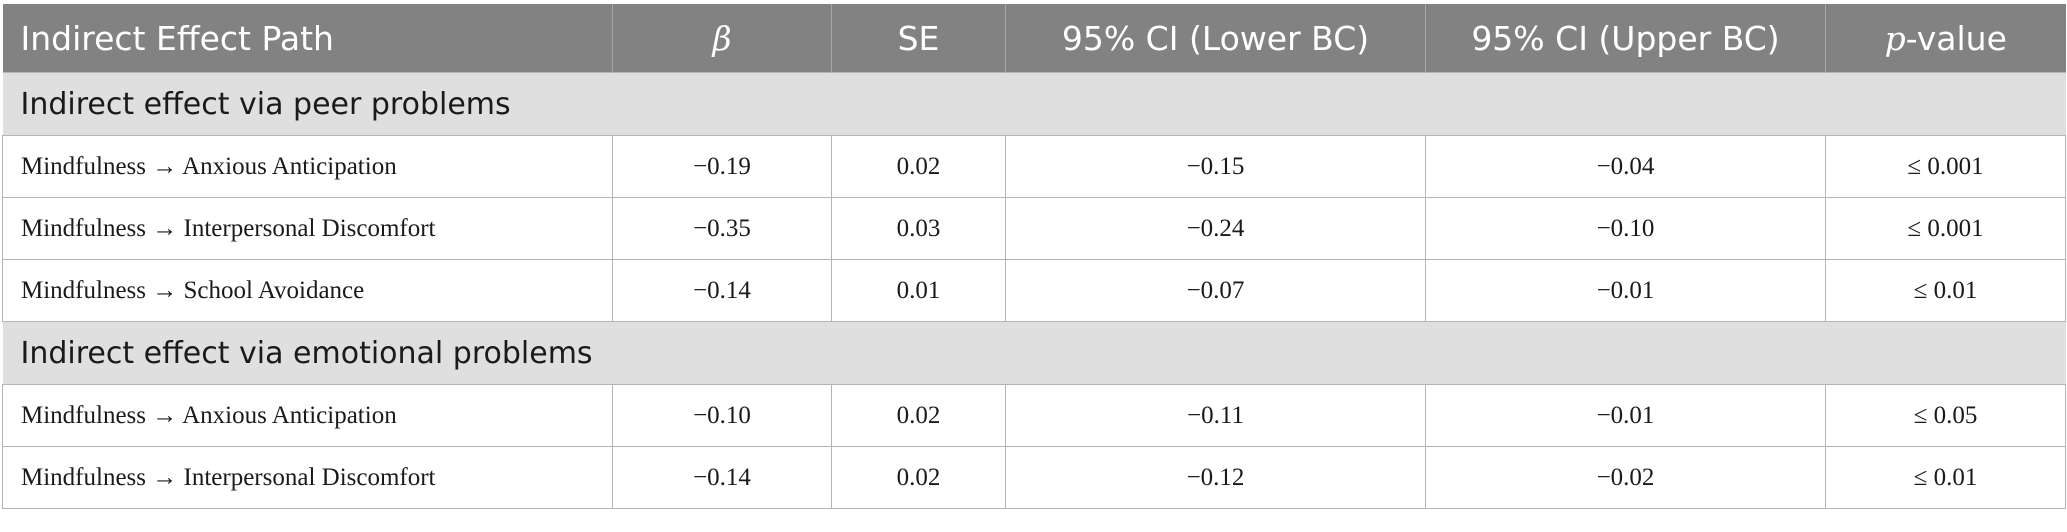 The width and height of the screenshot is (2067, 532). I want to click on cell-path: Mindfulness → School Avoidance, so click(307, 290).